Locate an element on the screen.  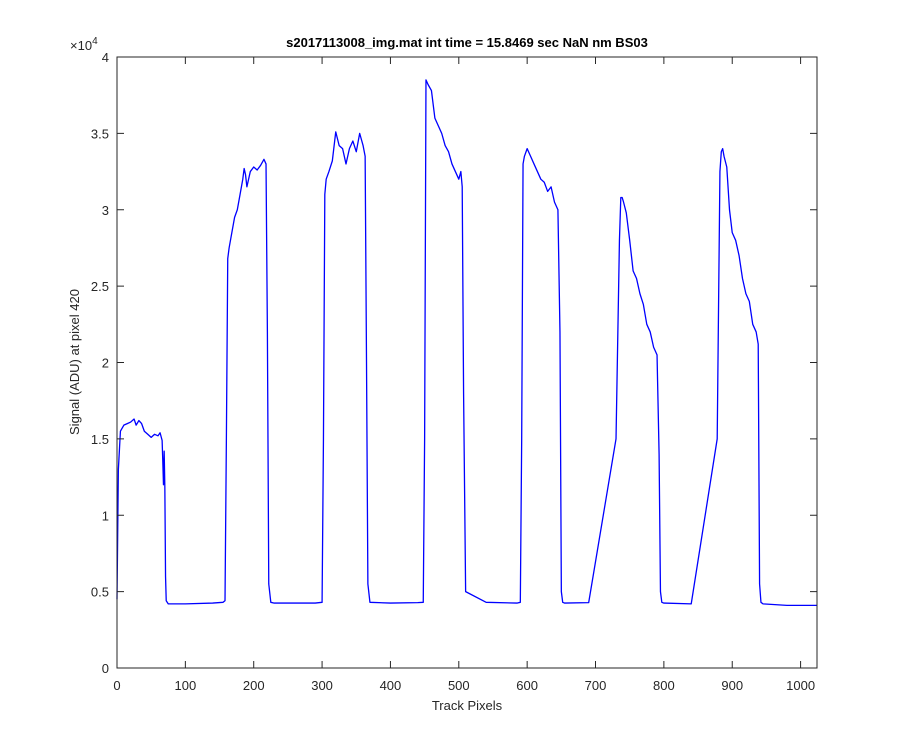
y-tick-label: 3.5 is located at coordinates (100, 133).